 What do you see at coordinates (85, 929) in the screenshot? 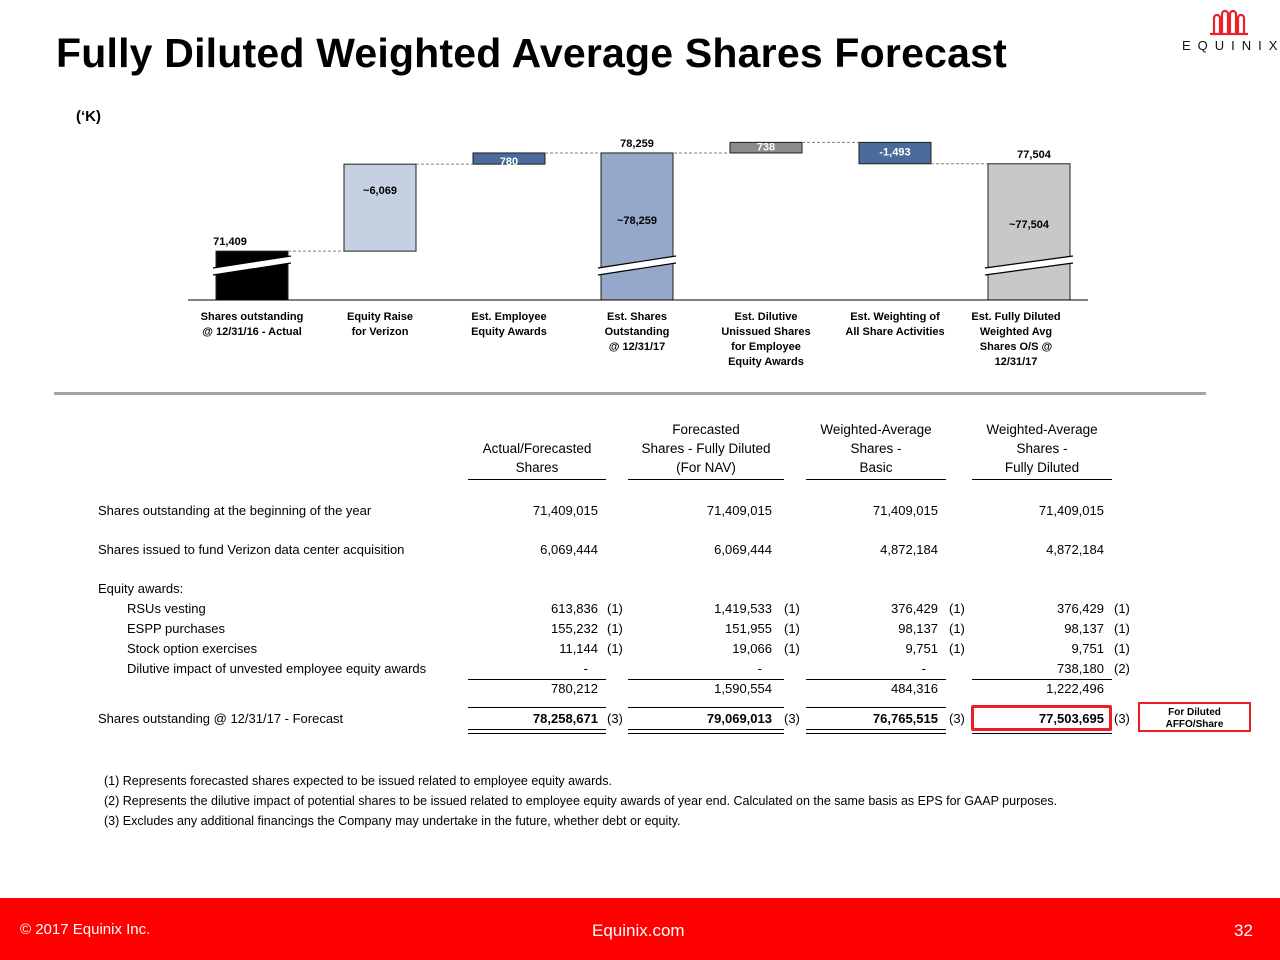
I see `copyright: © 2017 Equinix Inc.` at bounding box center [85, 929].